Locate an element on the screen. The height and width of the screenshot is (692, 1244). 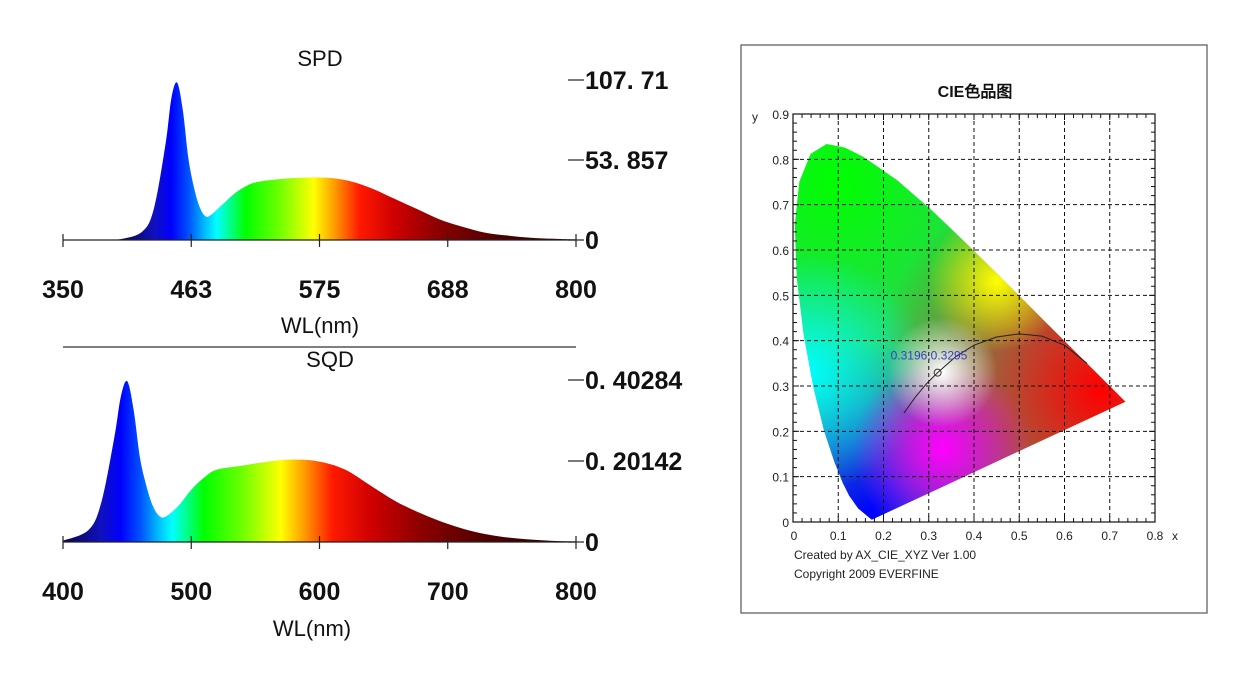
x-tick-label: 400 is located at coordinates (63, 592).